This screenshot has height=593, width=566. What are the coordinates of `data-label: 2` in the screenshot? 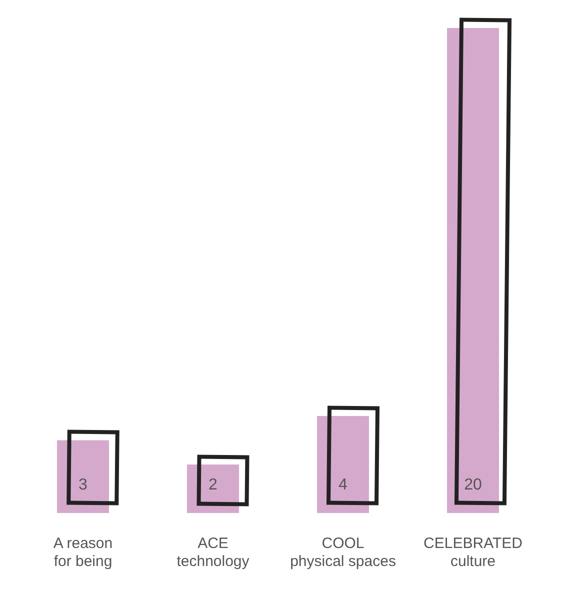 It's located at (213, 485).